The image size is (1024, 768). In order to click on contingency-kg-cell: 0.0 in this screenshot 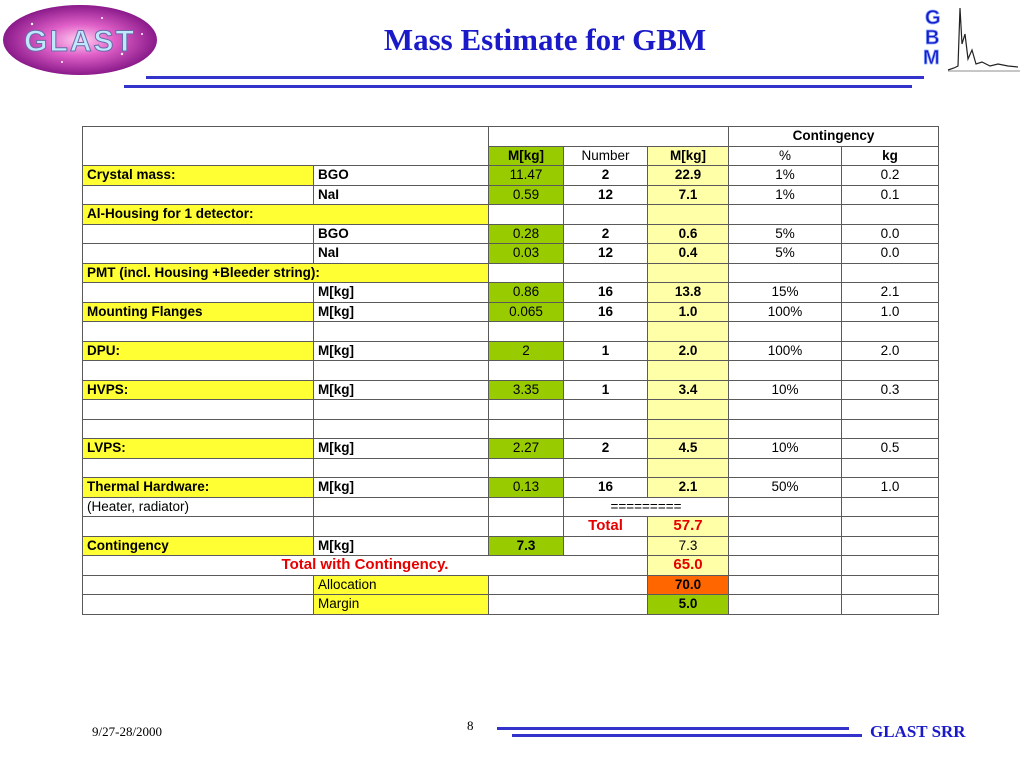, I will do `click(890, 253)`.